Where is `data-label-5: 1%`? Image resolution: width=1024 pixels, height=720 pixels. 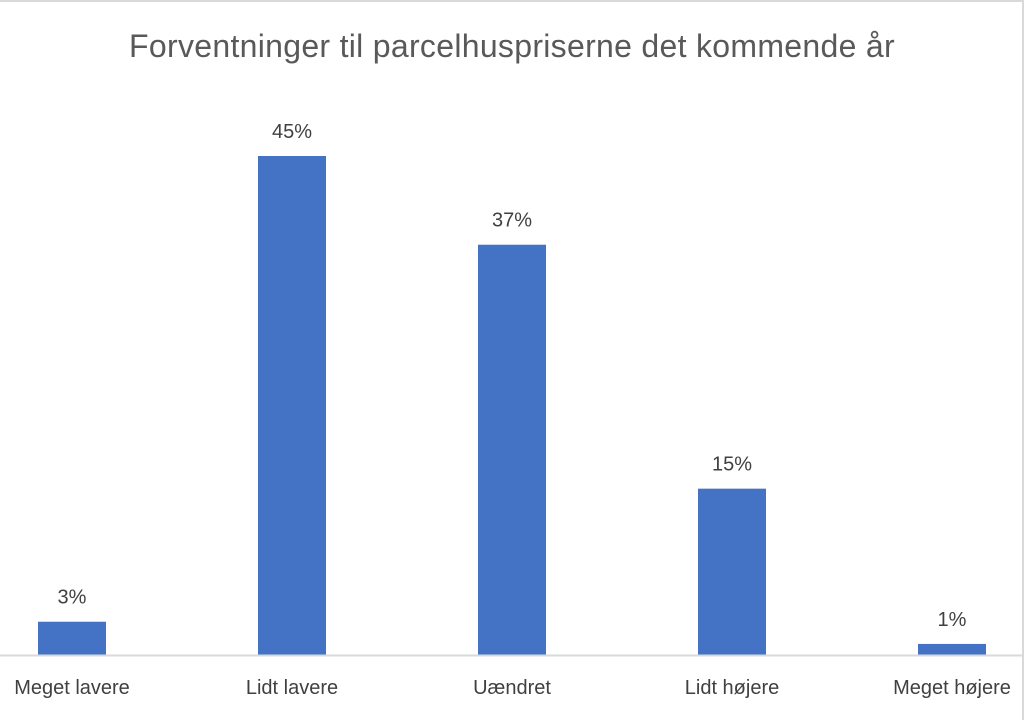
data-label-5: 1% is located at coordinates (952, 620).